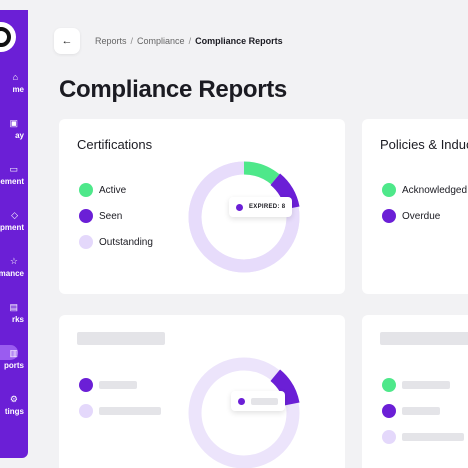 This screenshot has width=468, height=468. What do you see at coordinates (424, 144) in the screenshot?
I see `card-title: Policies & Induc` at bounding box center [424, 144].